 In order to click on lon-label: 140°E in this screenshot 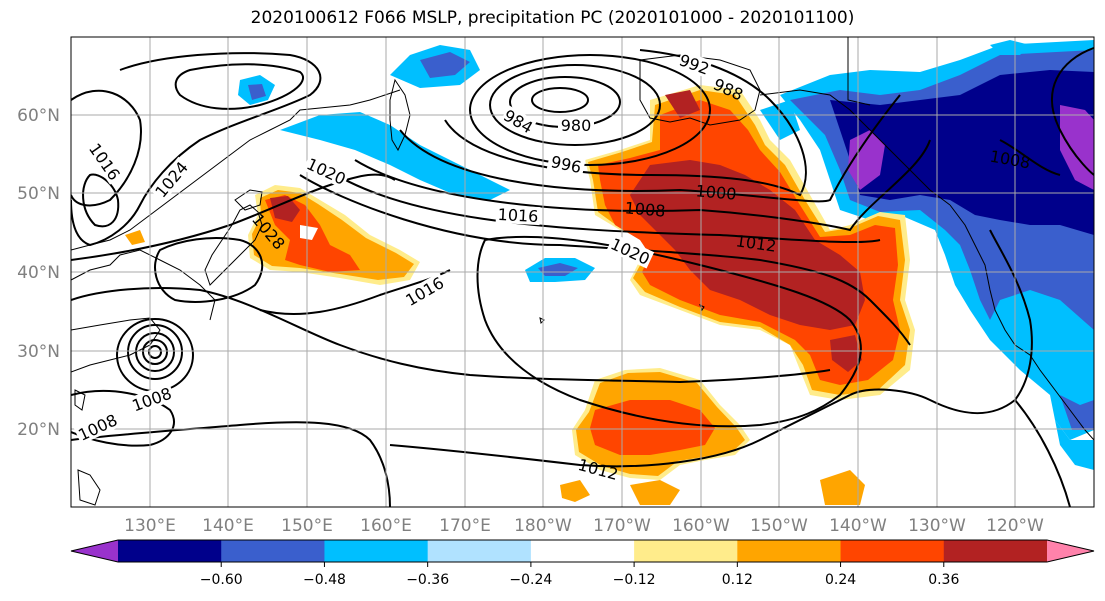, I will do `click(228, 526)`.